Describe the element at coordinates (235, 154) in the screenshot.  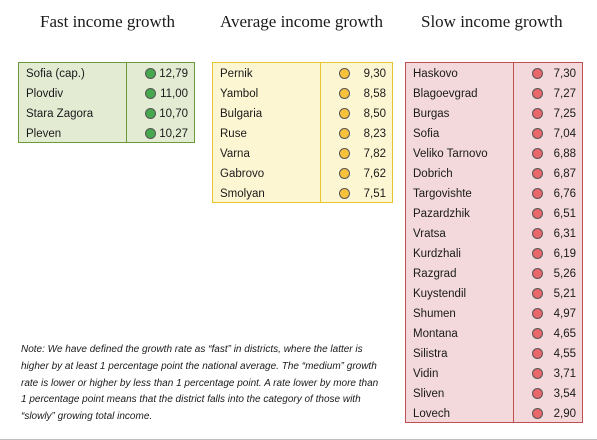
I see `district-name: Varna` at that location.